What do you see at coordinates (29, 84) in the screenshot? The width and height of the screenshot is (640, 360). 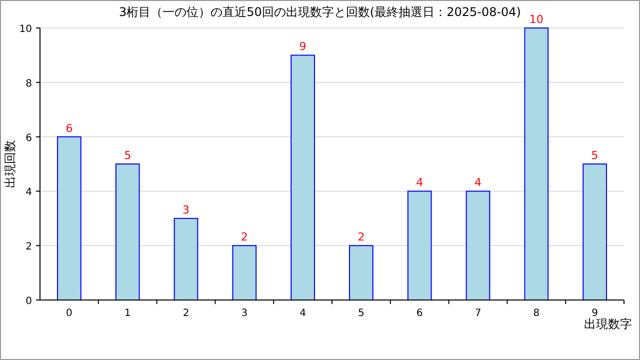 I see `y-tick-label: 8` at bounding box center [29, 84].